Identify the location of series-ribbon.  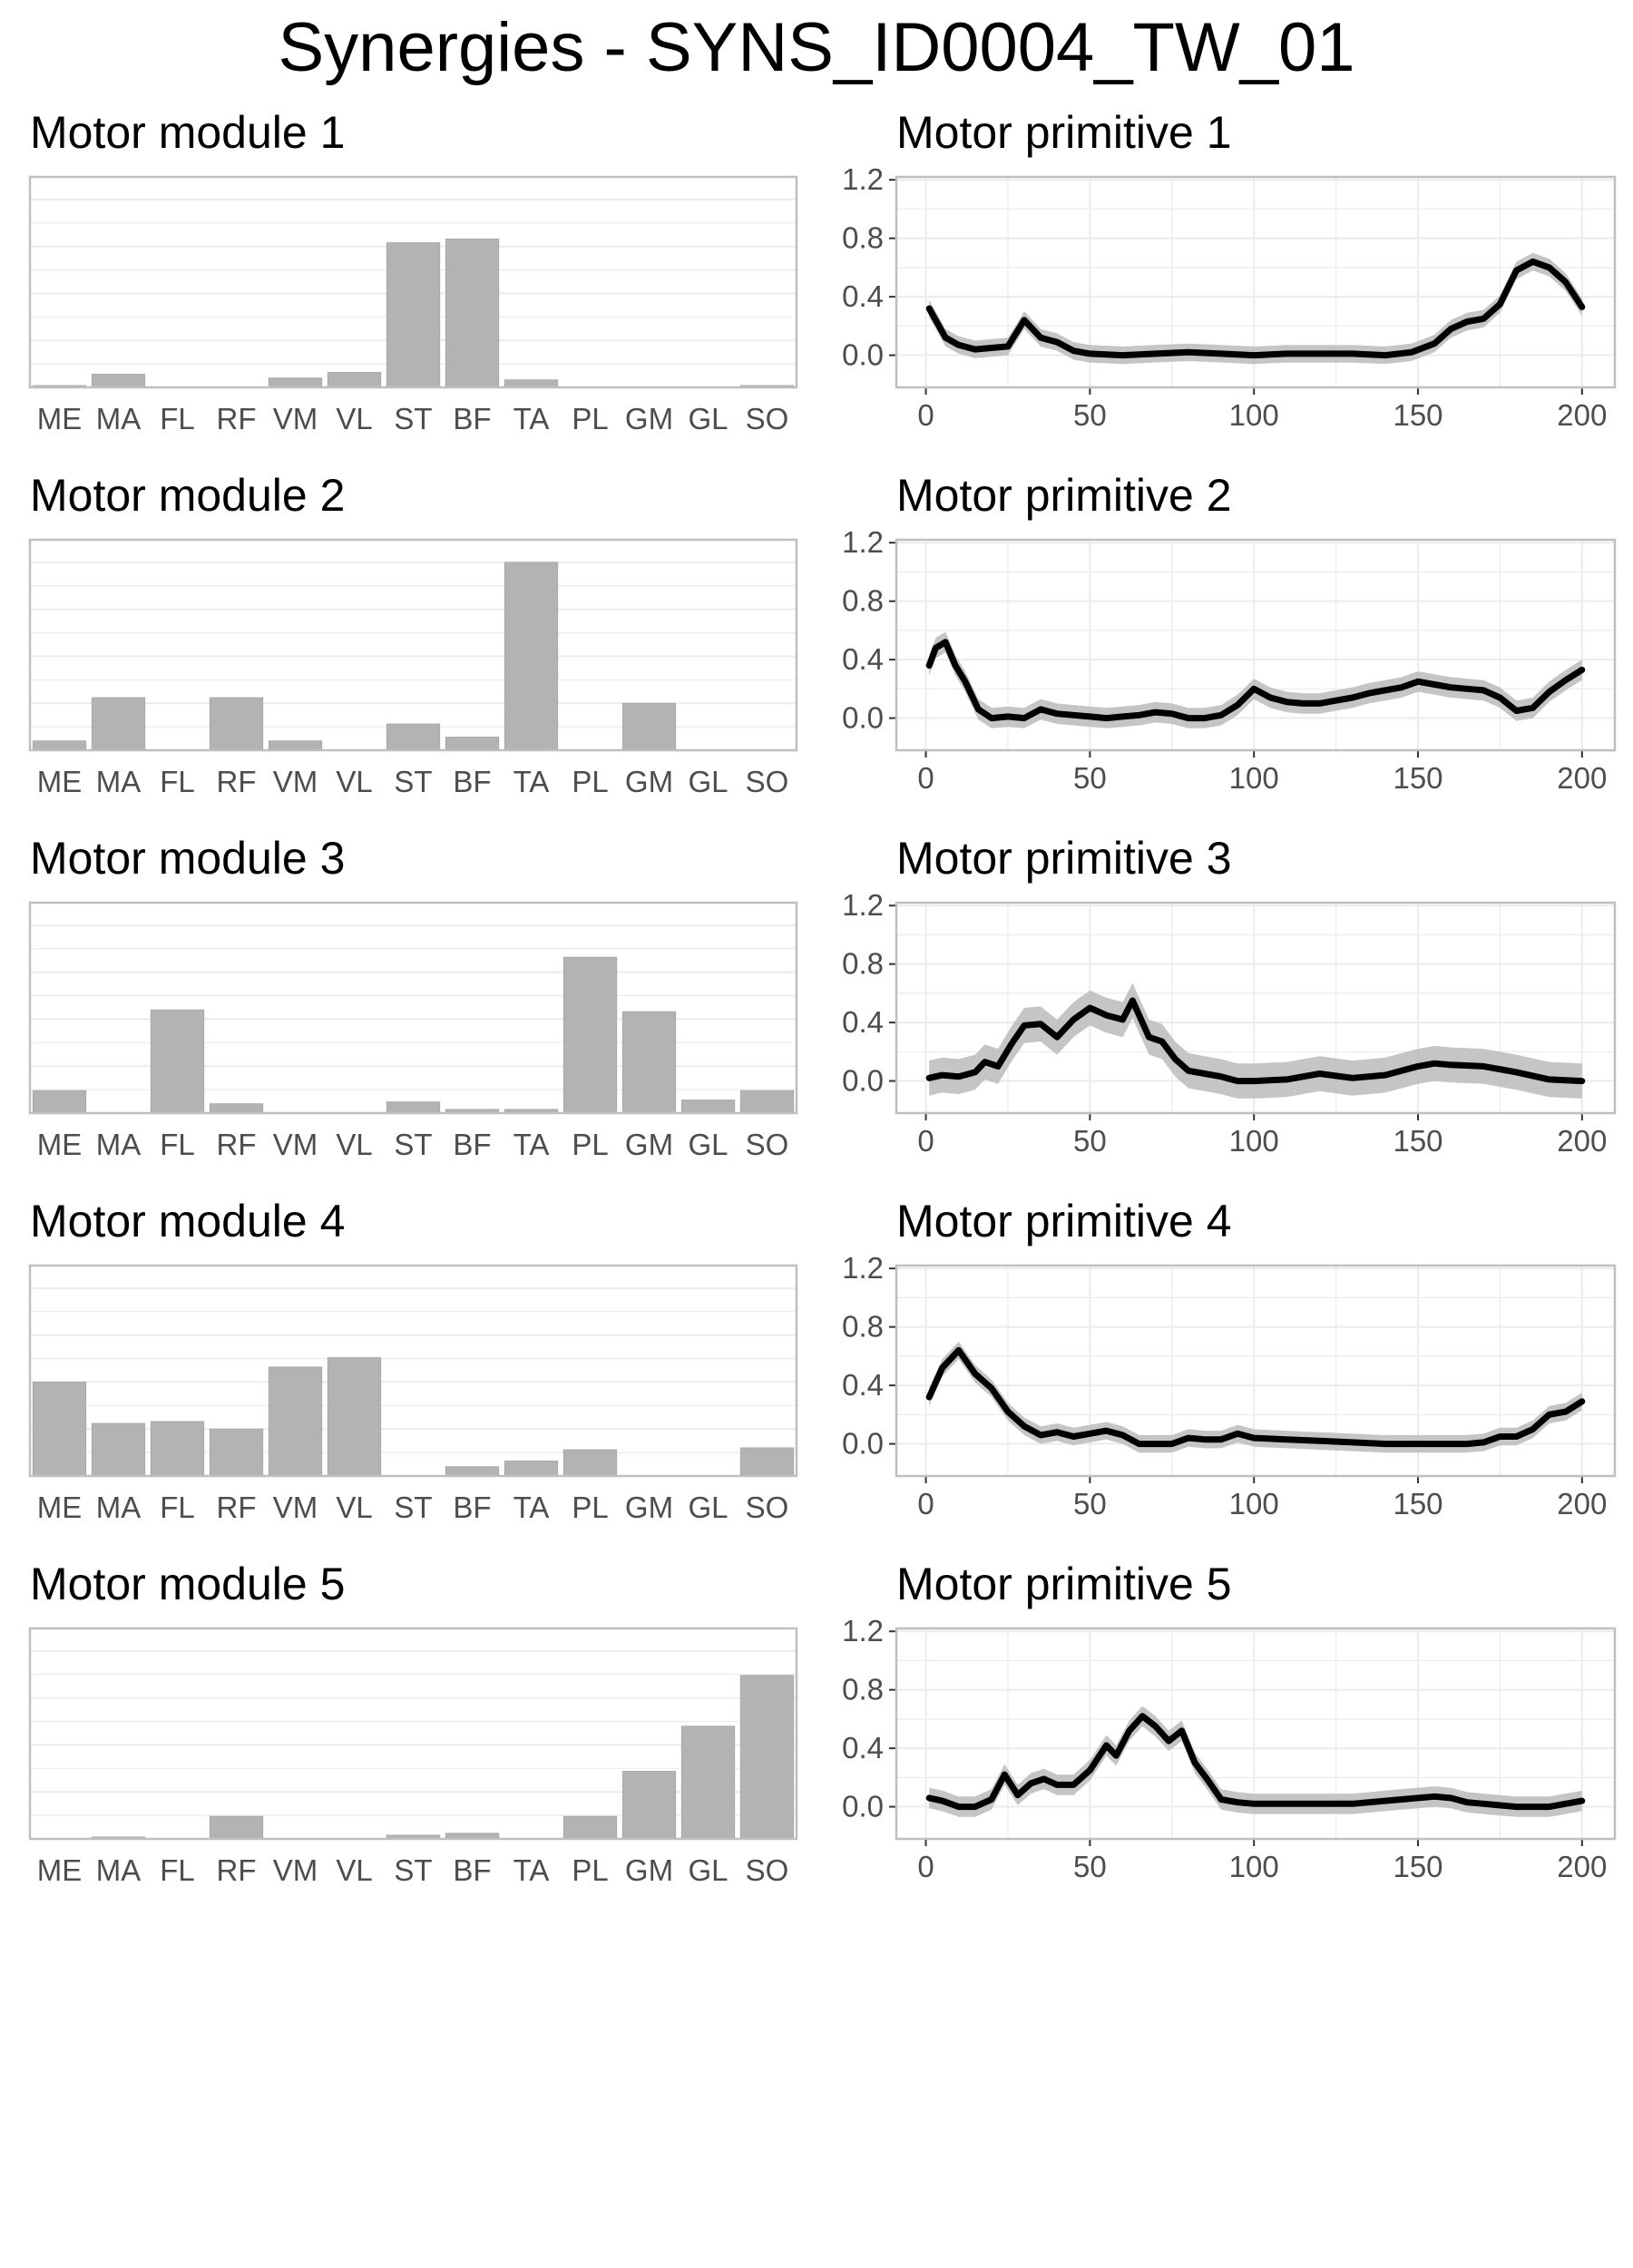
(1255, 1762).